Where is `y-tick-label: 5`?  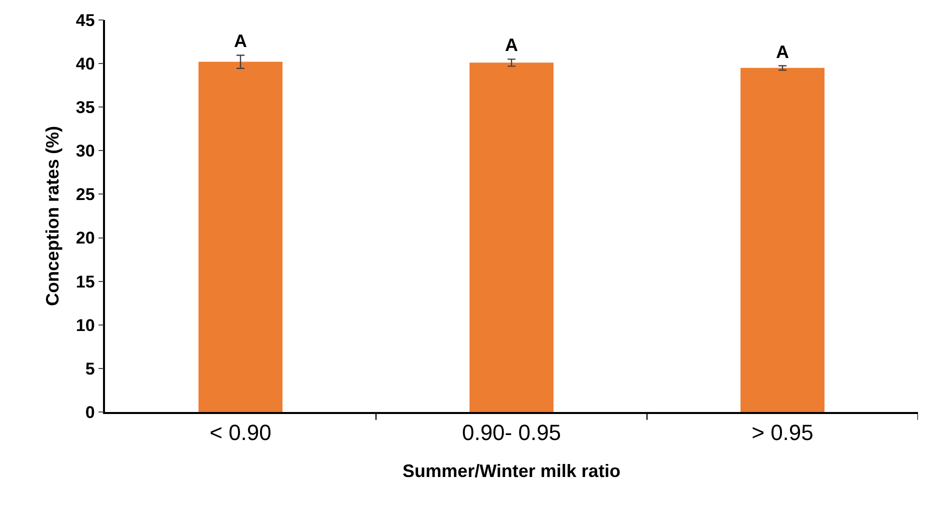 y-tick-label: 5 is located at coordinates (90, 368).